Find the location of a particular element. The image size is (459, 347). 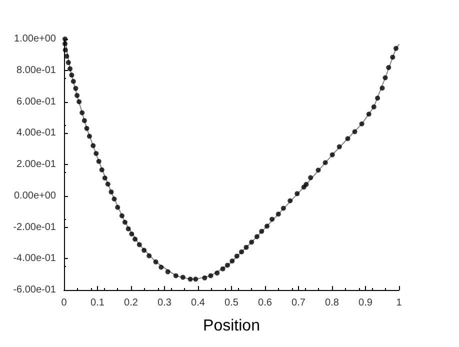

x-tick-label: 0.1 is located at coordinates (97, 303).